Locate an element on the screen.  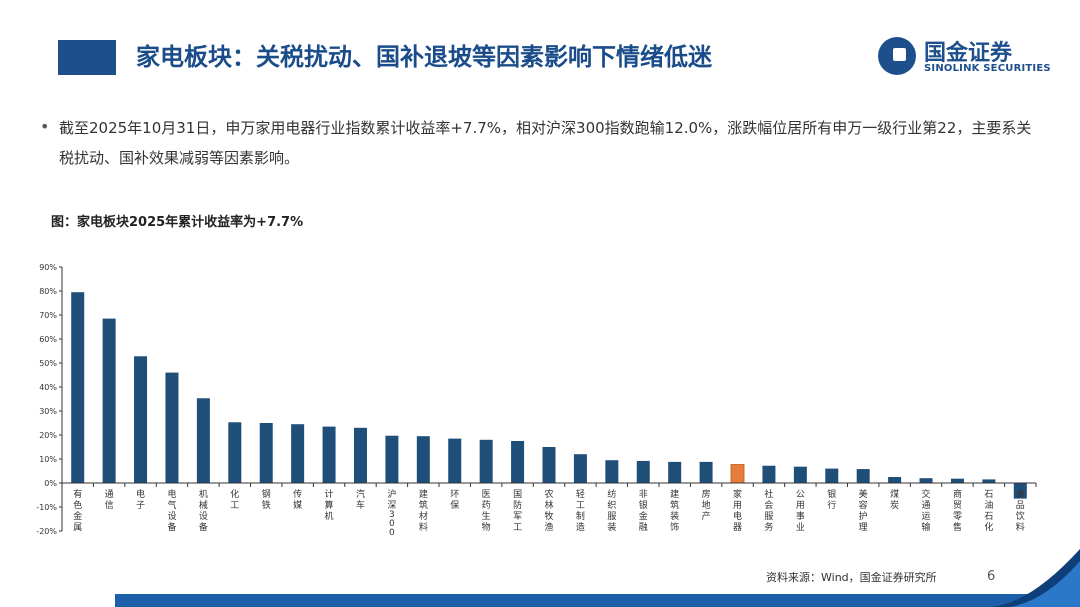
x-category-label: 交通运输 is located at coordinates (926, 510).